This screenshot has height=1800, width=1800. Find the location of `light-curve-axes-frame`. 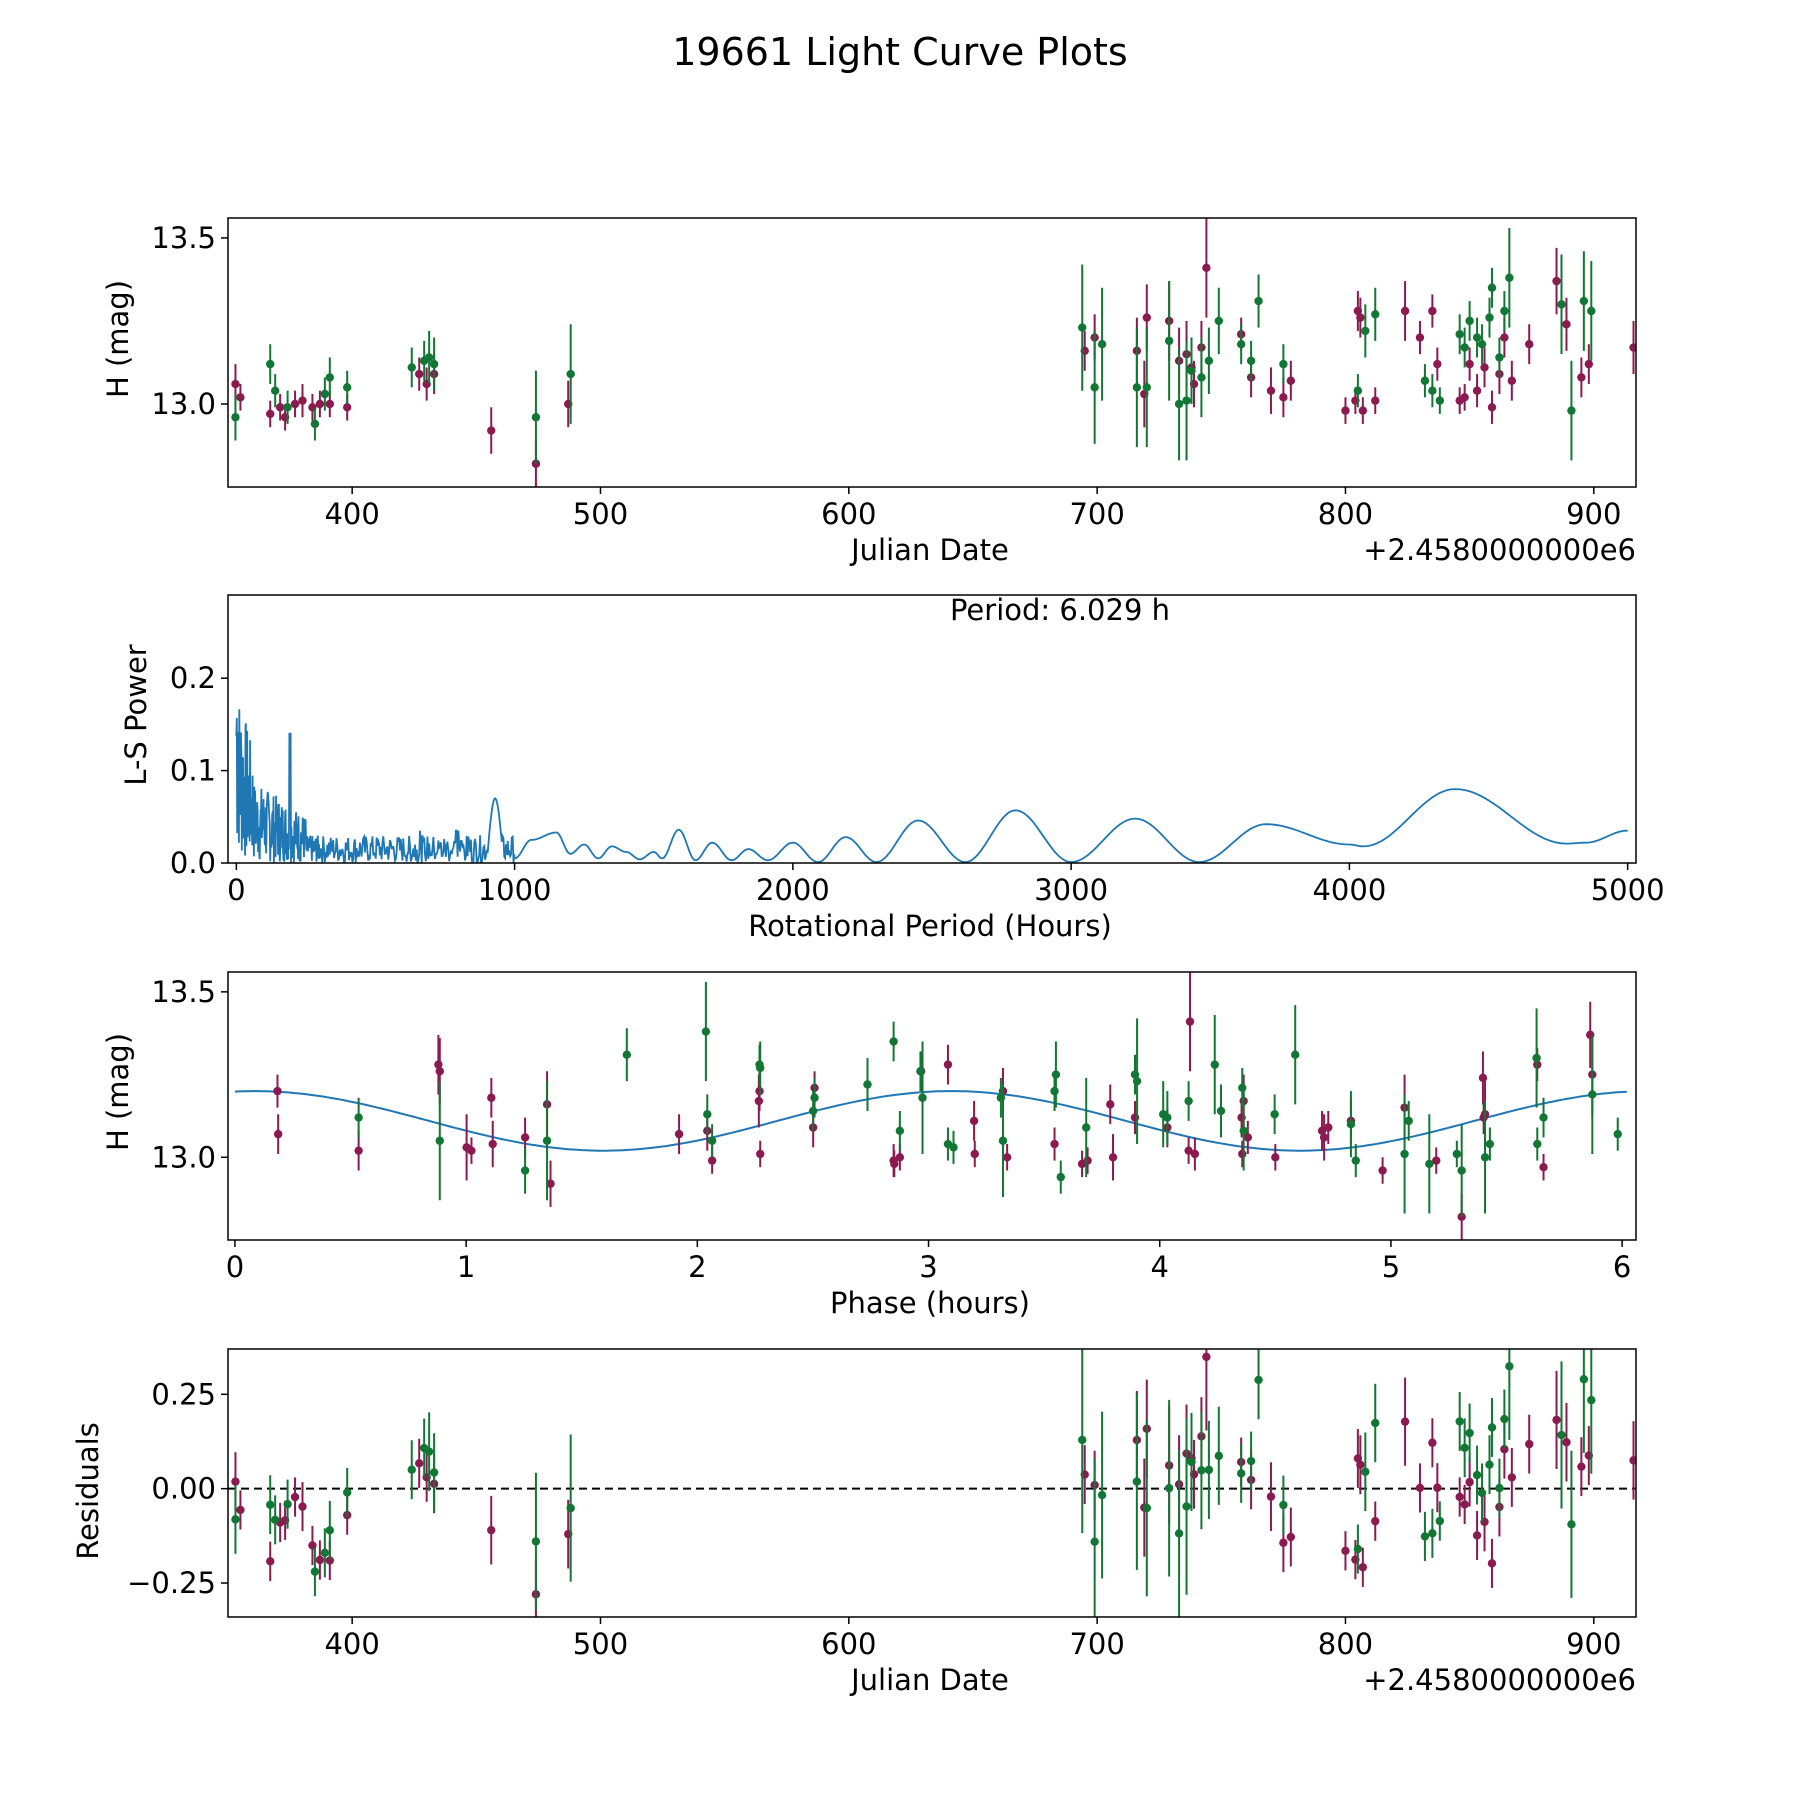

light-curve-axes-frame is located at coordinates (932, 352).